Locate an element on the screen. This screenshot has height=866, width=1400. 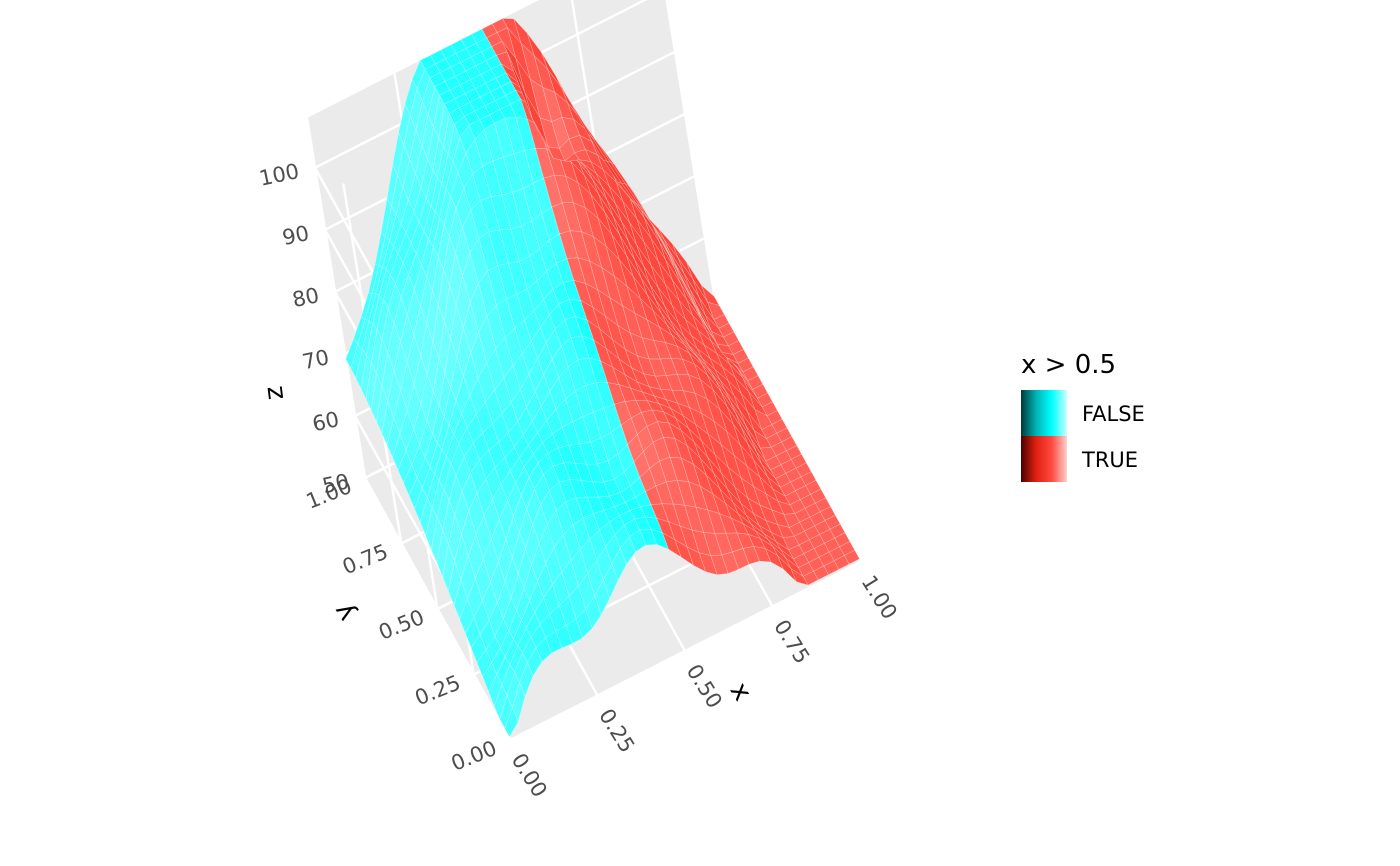
x-tick-label: 0.00 is located at coordinates (529, 775).